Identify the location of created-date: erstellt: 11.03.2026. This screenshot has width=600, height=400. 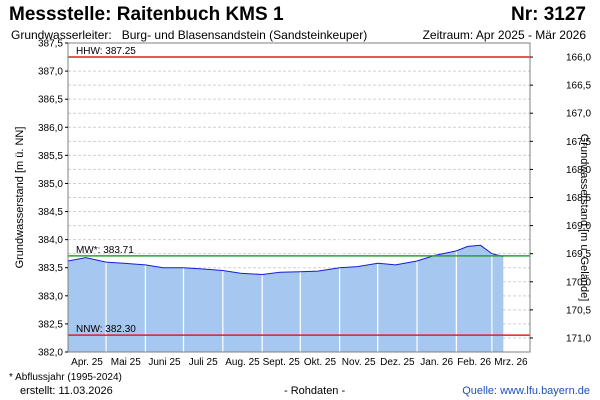
(66, 391).